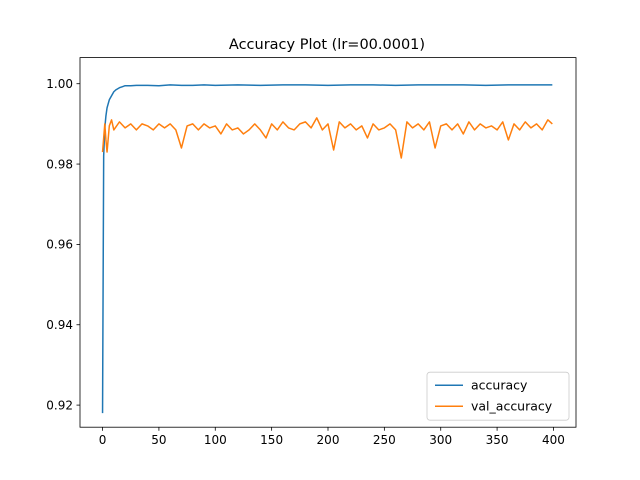 The image size is (640, 480). I want to click on y-axis: 0.92 0.94 0.96 0.98 1.00, so click(63, 244).